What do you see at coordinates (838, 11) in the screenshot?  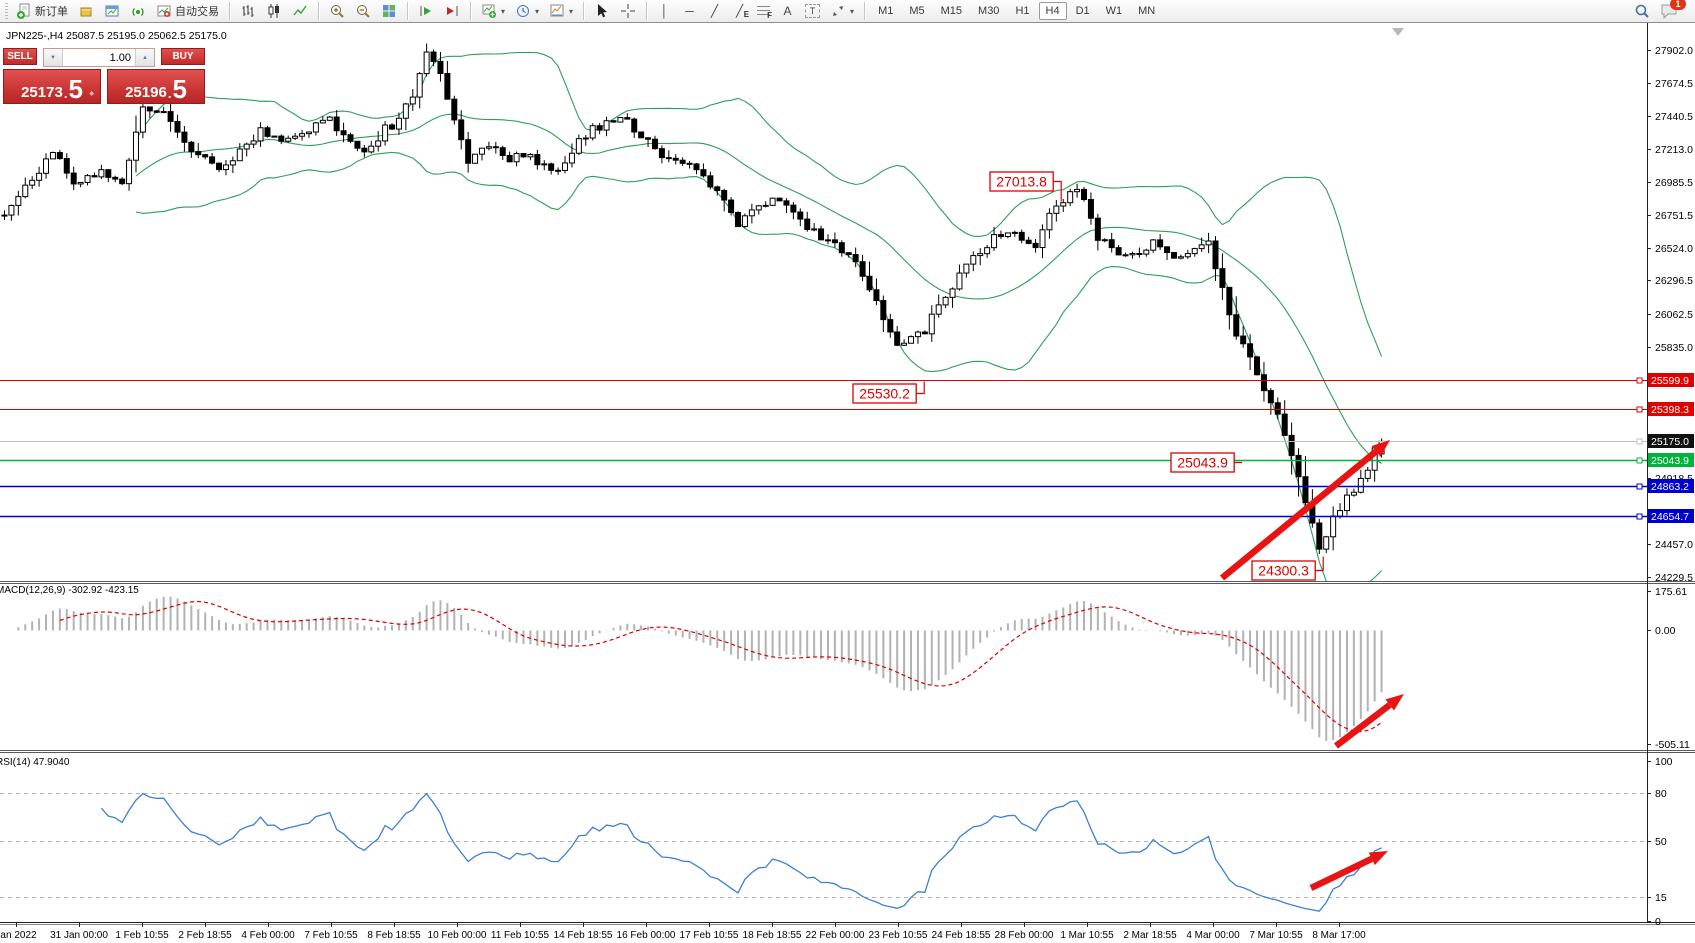 I see `arrows-tool-icon` at bounding box center [838, 11].